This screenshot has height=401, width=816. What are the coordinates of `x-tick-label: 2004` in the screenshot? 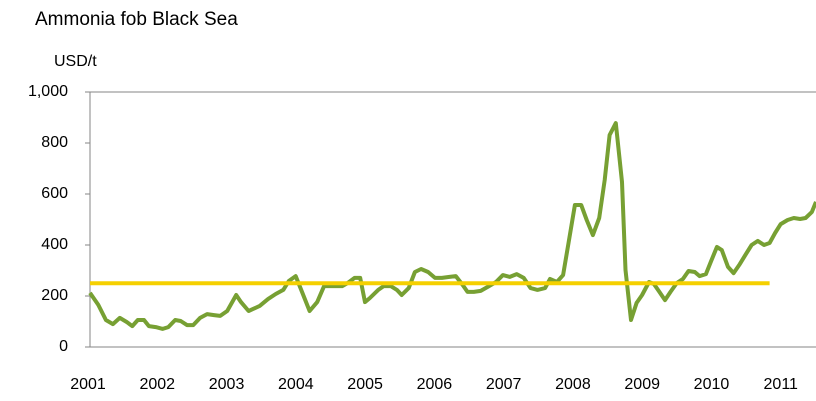 It's located at (296, 384).